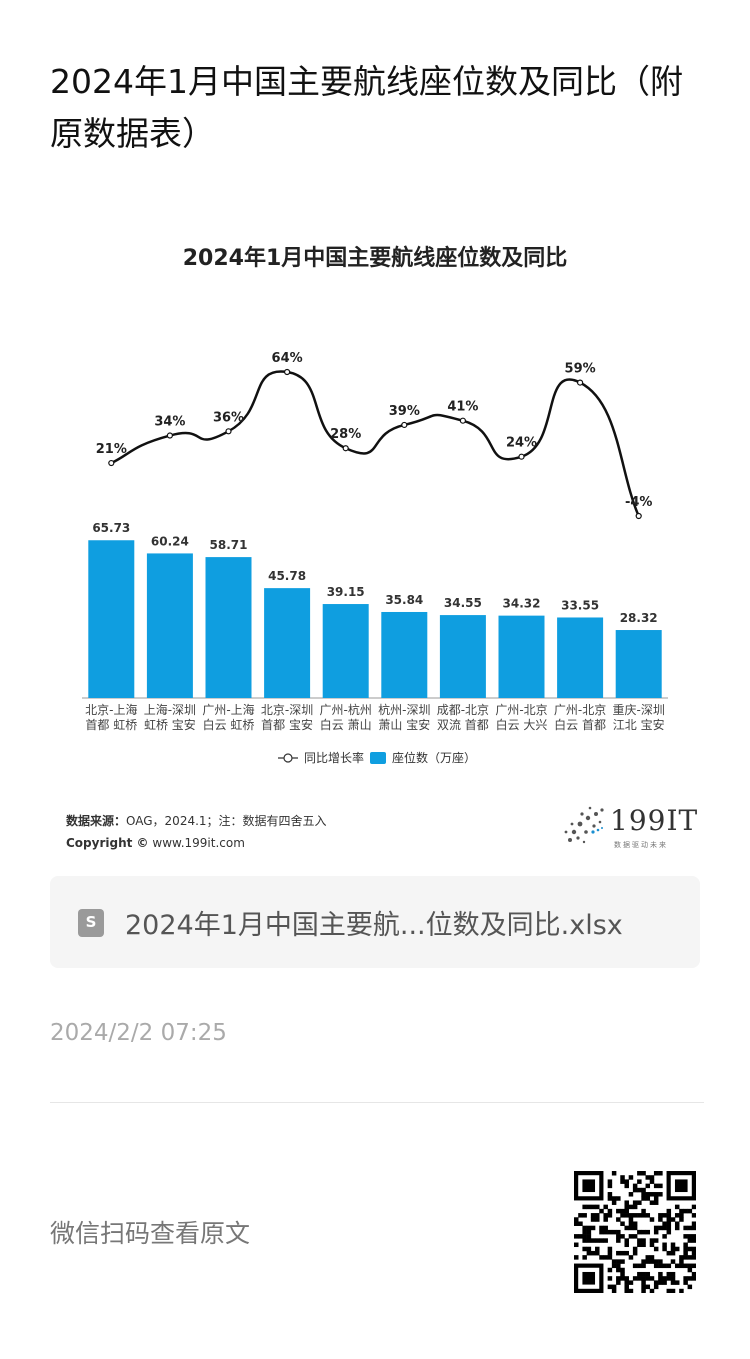  Describe the element at coordinates (580, 605) in the screenshot. I see `bar-value-label: 33.55` at that location.